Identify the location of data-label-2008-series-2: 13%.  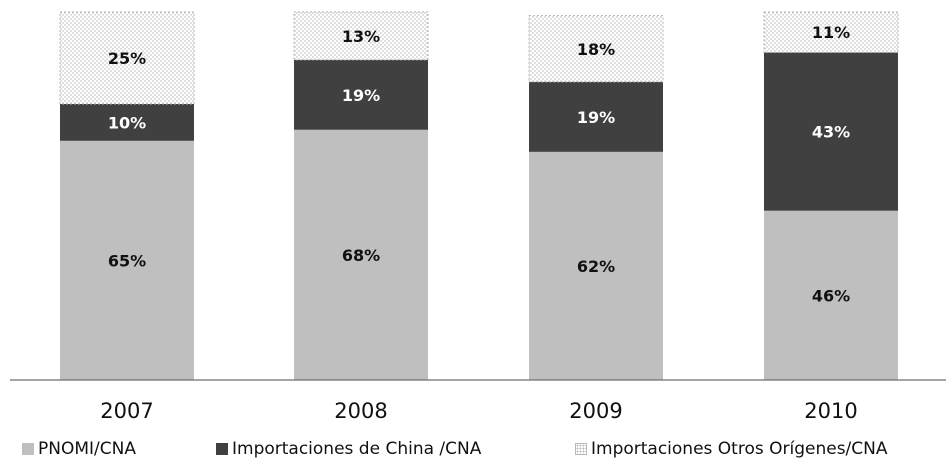
(361, 36).